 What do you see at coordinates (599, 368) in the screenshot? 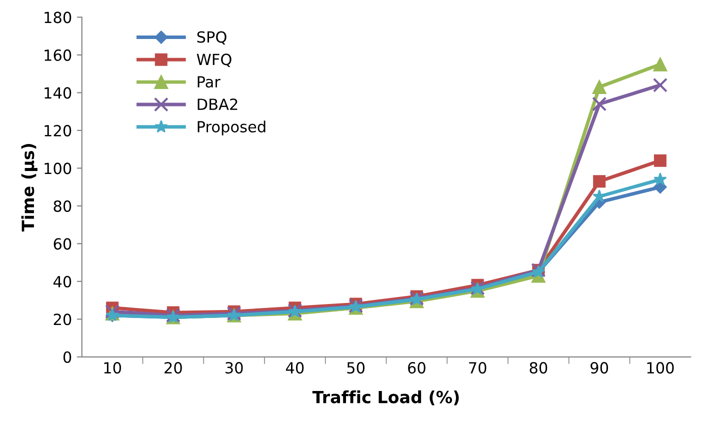
I see `x-tick-label: 90` at bounding box center [599, 368].